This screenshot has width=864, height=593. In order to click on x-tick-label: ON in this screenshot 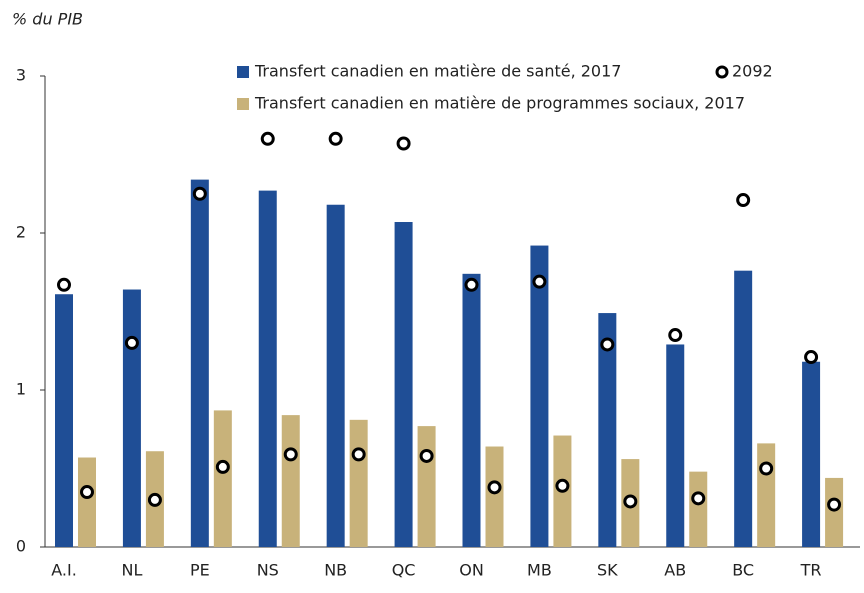, I will do `click(471, 570)`.